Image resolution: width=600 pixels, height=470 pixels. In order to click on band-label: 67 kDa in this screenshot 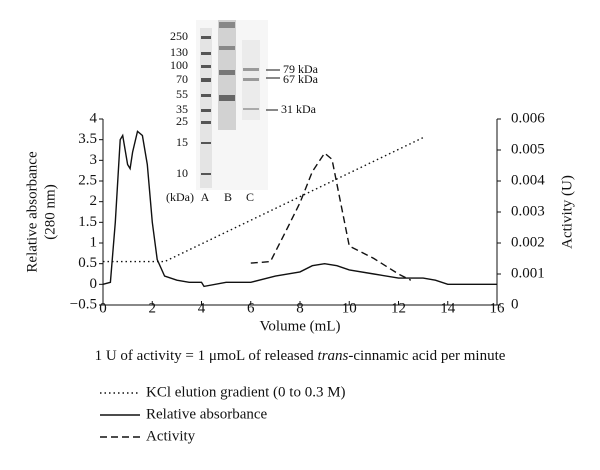, I will do `click(301, 79)`.